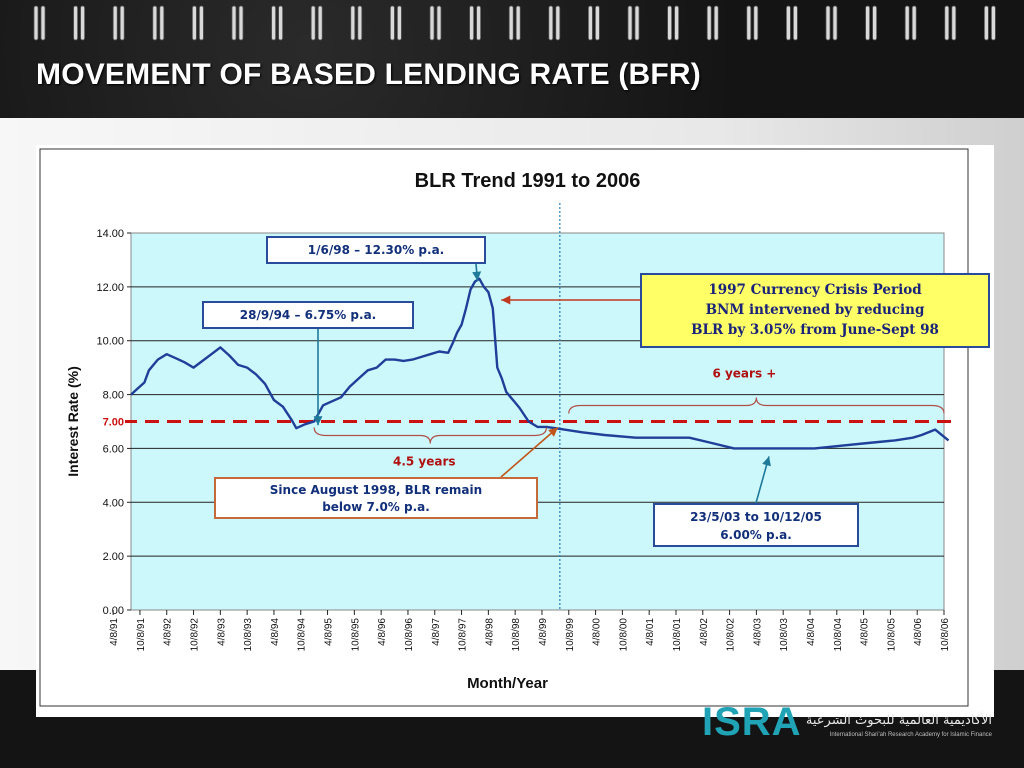 The height and width of the screenshot is (768, 1024). Describe the element at coordinates (918, 632) in the screenshot. I see `x-tick-label: 4/8/06` at that location.